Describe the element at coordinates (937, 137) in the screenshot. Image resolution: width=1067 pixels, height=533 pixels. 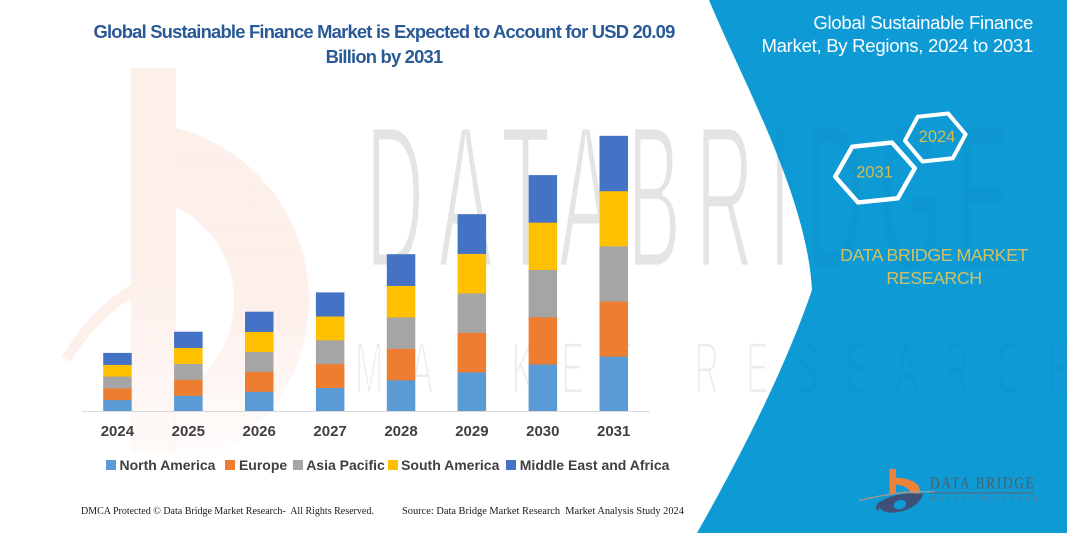
I see `svg-text: 2024` at that location.